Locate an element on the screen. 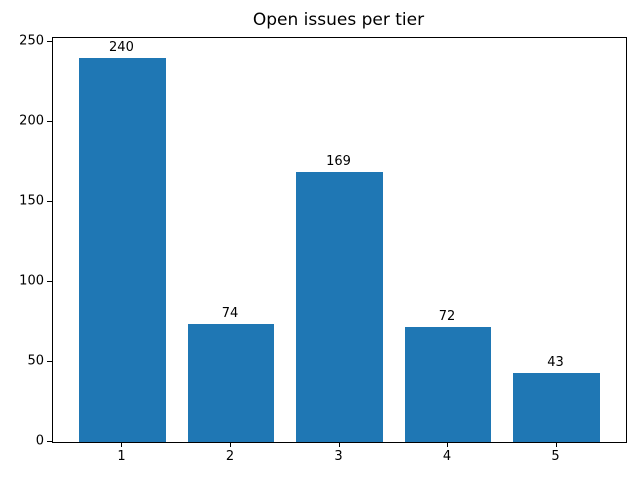 The height and width of the screenshot is (480, 640). y-tick-label: 0 is located at coordinates (39, 441).